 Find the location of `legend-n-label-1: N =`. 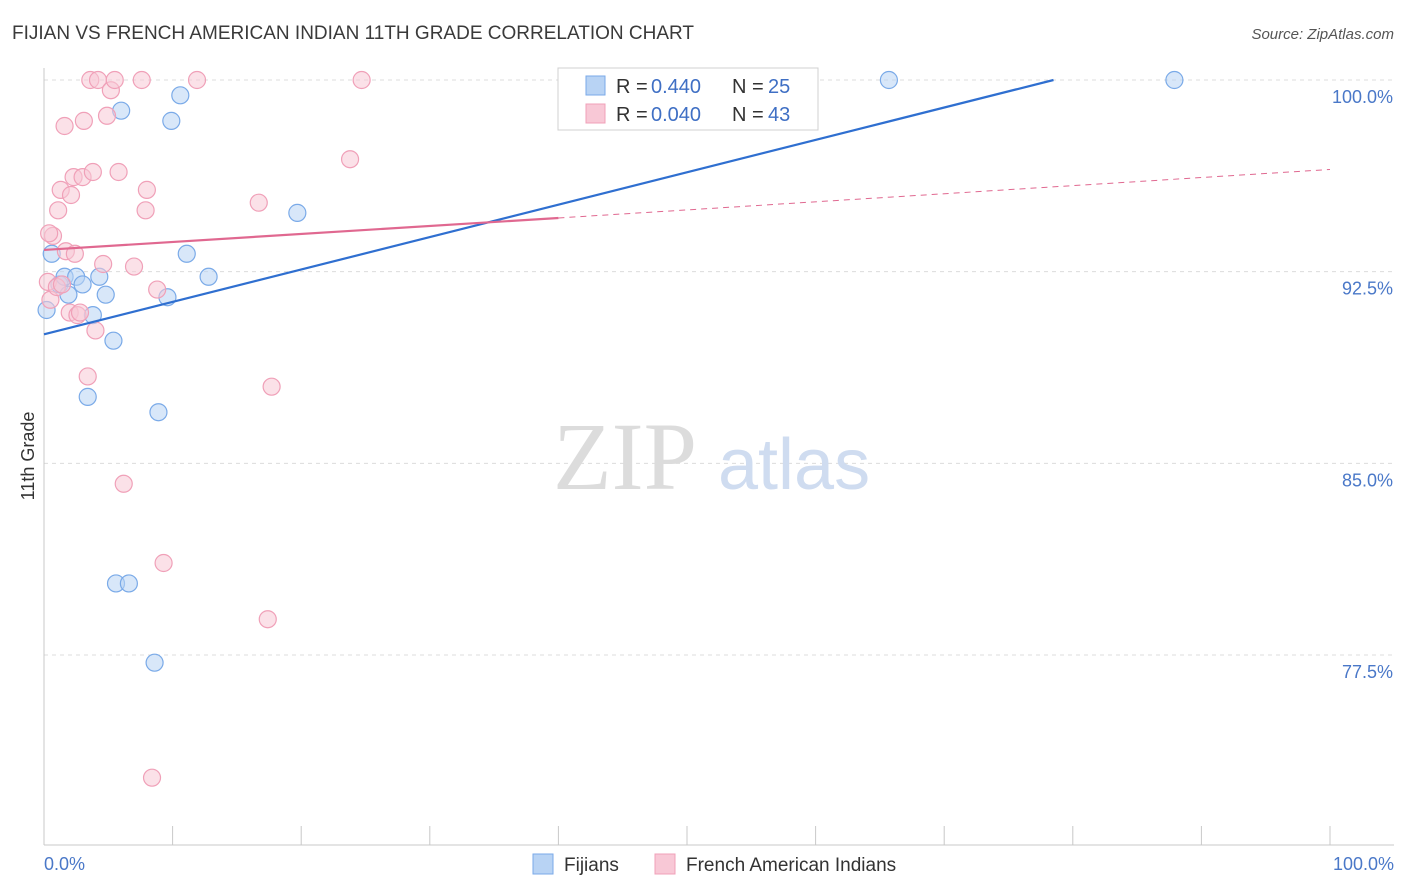

legend-n-label-1: N = is located at coordinates (748, 115).